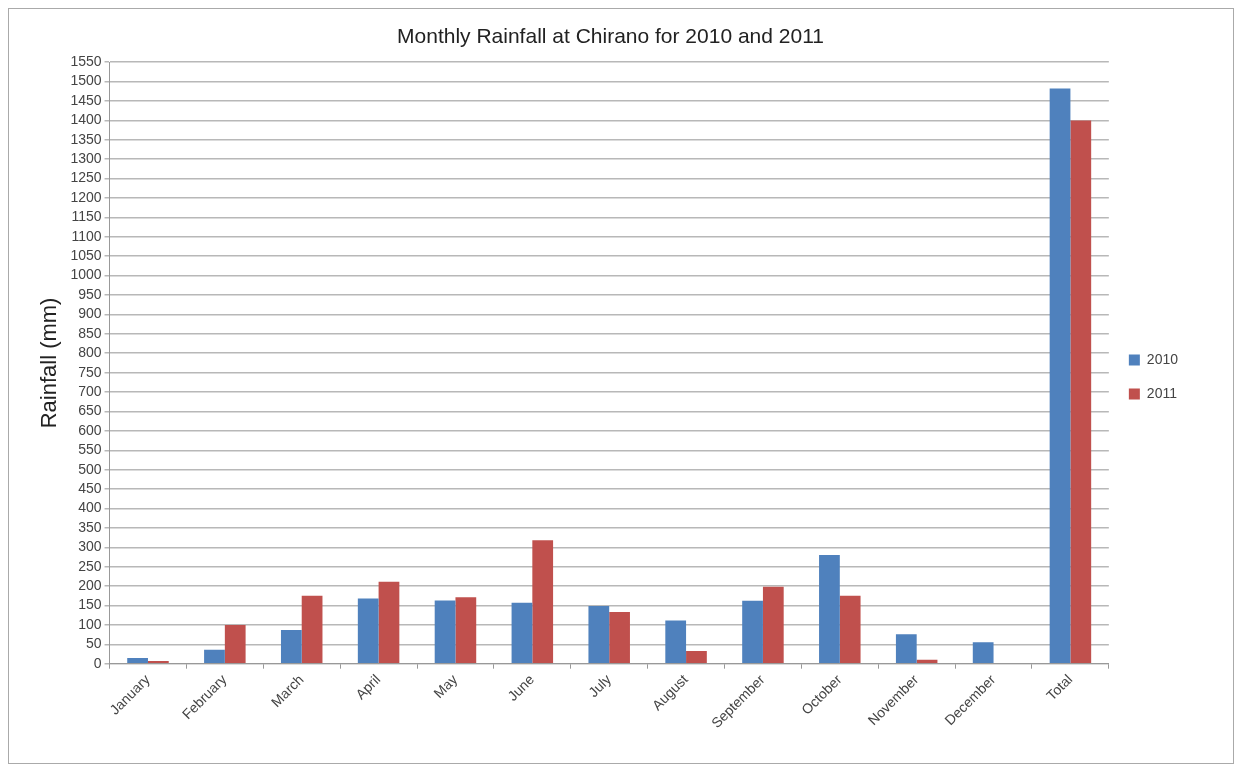 The height and width of the screenshot is (772, 1242). Describe the element at coordinates (90, 293) in the screenshot. I see `y-tick-label: 950` at that location.